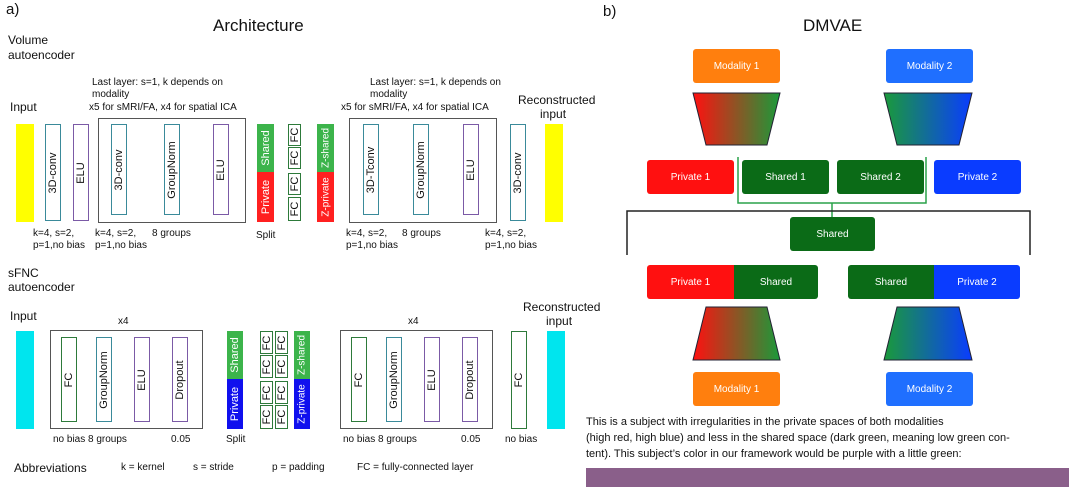  What do you see at coordinates (41, 55) in the screenshot?
I see `volume-label-line2: autoencoder` at bounding box center [41, 55].